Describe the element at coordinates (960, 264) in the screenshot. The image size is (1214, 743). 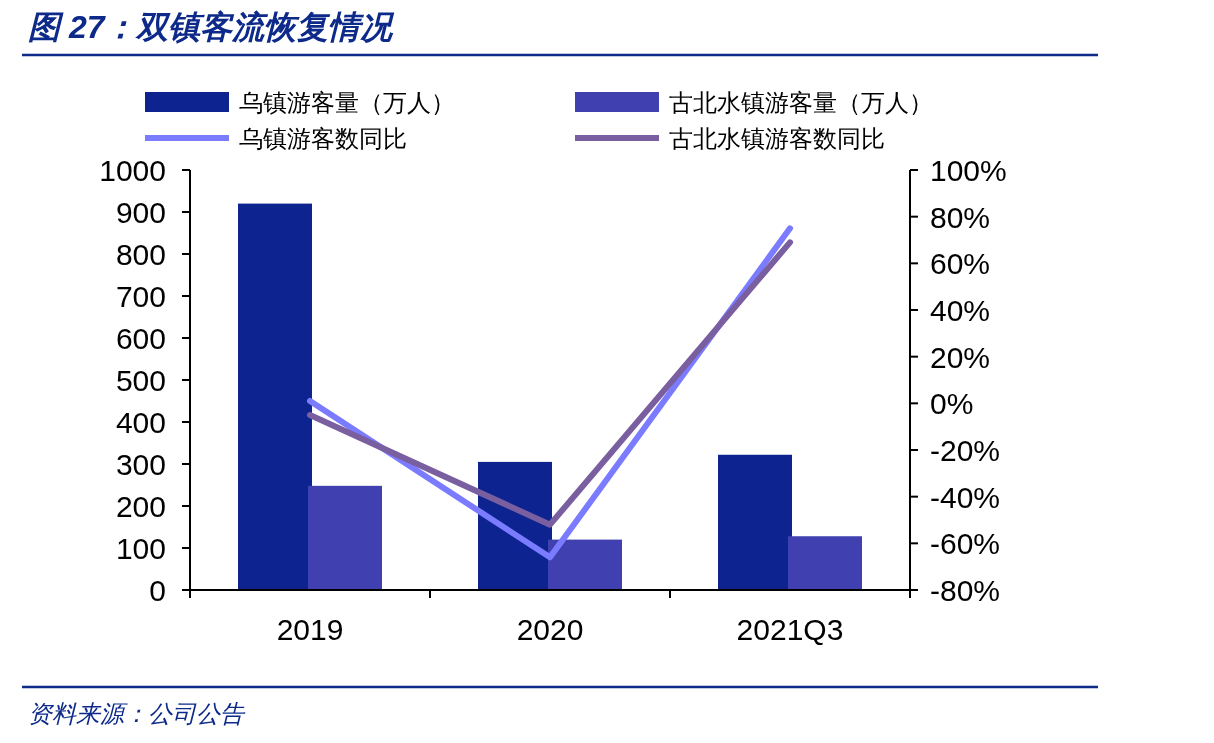
I see `y2-tick-label: 60%` at that location.